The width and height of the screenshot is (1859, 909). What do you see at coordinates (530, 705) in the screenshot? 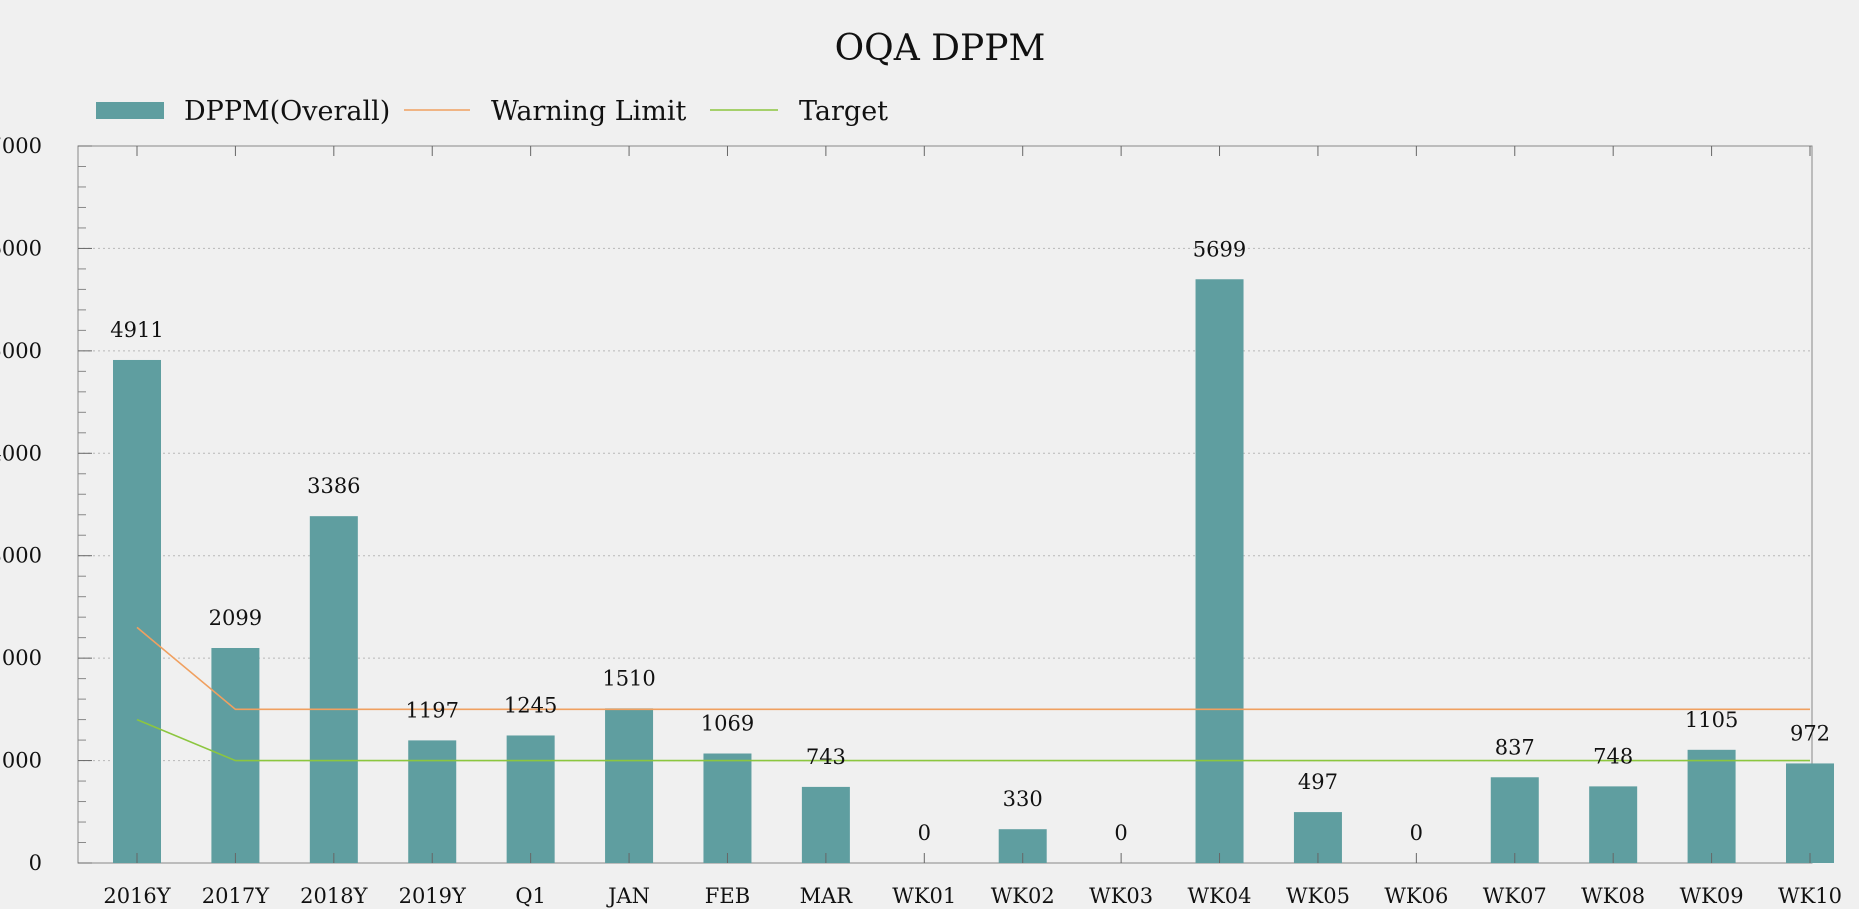
I see `data-label: 1245` at bounding box center [530, 705].